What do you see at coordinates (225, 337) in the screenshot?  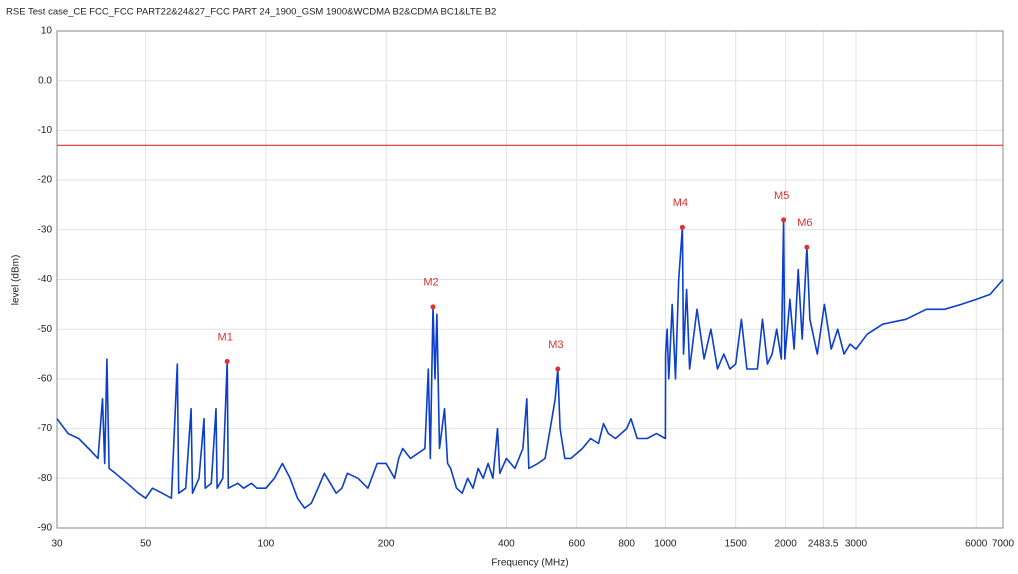 I see `marker-label: M1` at bounding box center [225, 337].